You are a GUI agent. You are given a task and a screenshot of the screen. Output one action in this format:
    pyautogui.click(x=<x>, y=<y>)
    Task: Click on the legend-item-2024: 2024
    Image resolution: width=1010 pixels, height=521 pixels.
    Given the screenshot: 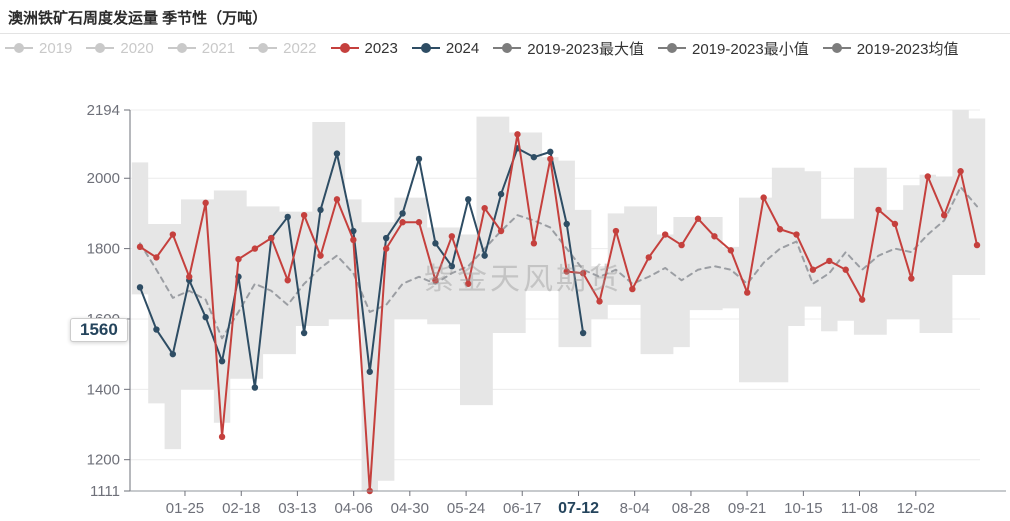 What is the action you would take?
    pyautogui.click(x=445, y=48)
    